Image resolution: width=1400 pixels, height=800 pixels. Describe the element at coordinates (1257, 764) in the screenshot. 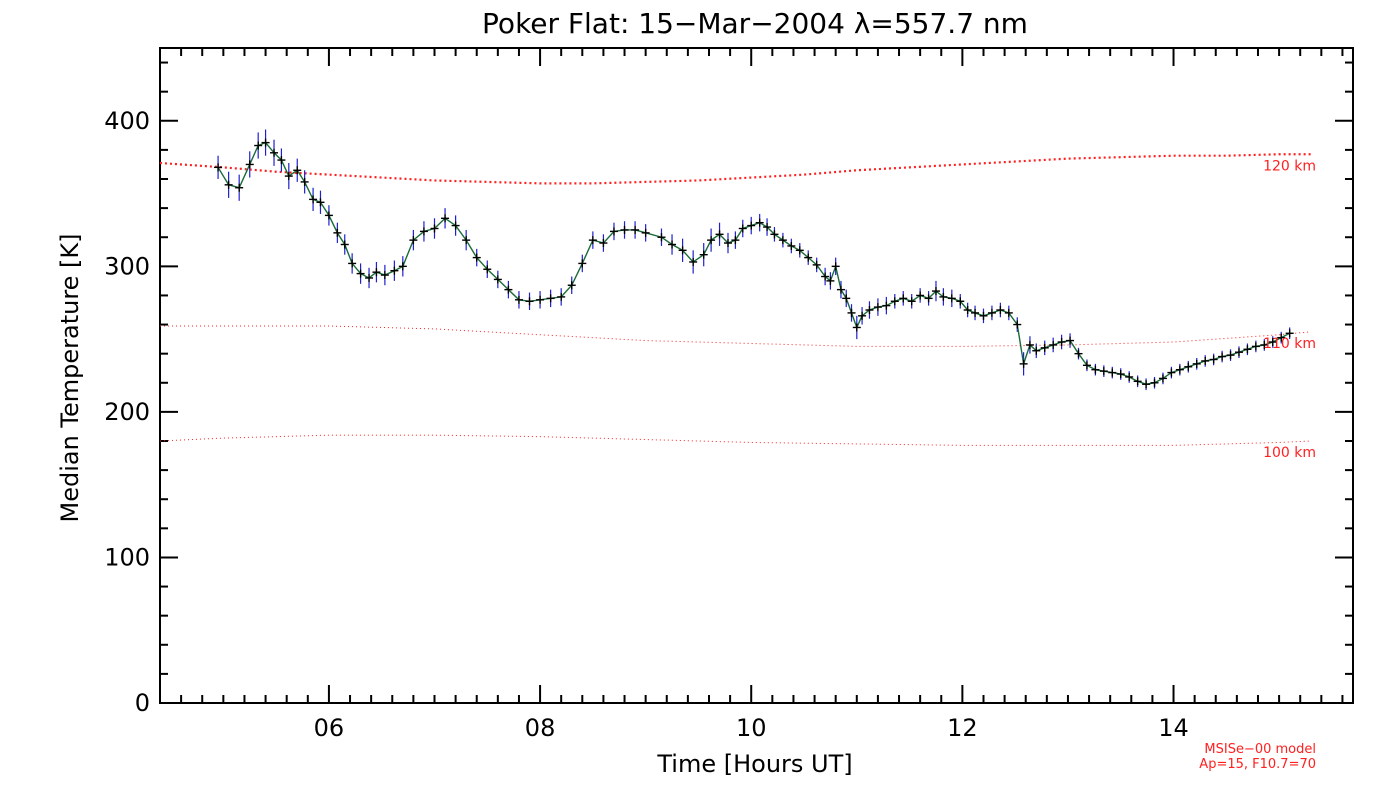

I see `model-note-line2: Ap=15, F10.7=70` at that location.